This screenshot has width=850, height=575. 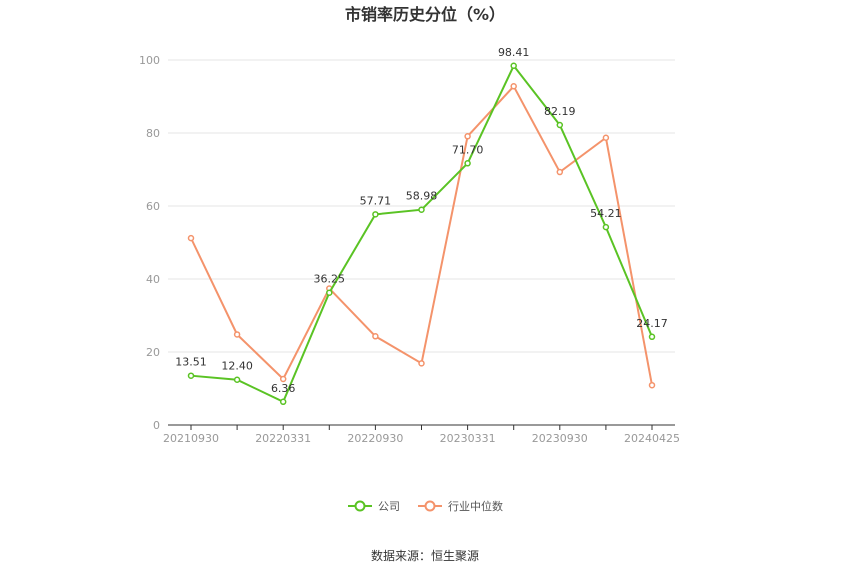 I want to click on data-label: 58.98, so click(x=422, y=196).